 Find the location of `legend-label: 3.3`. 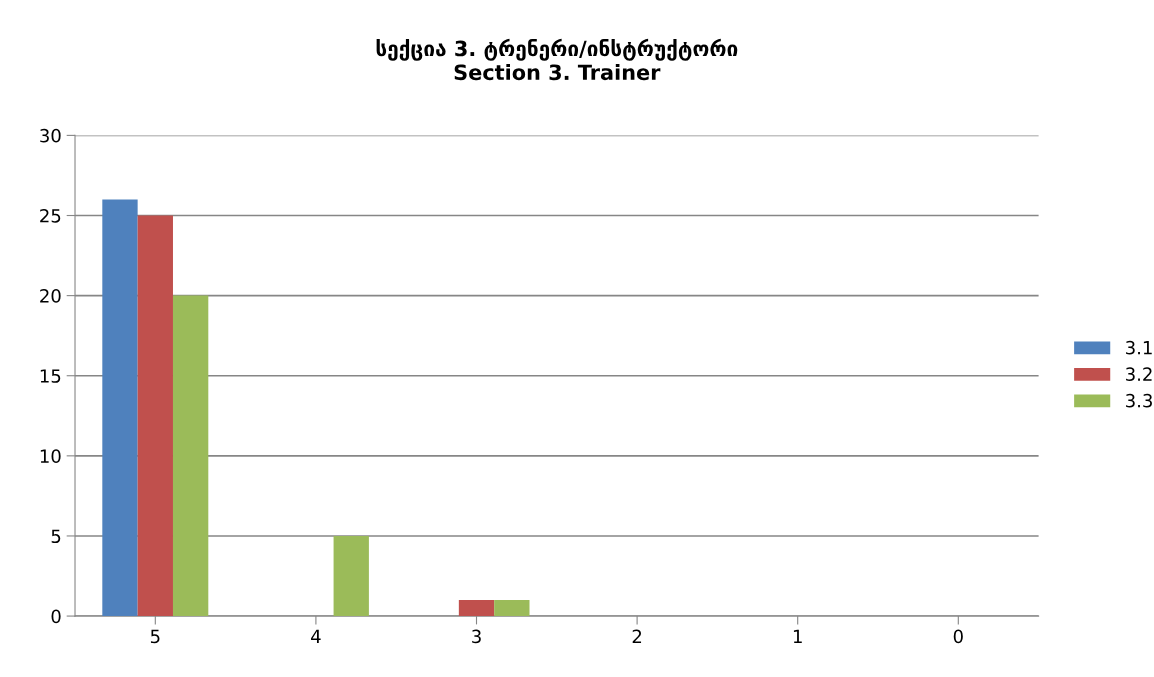

legend-label: 3.3 is located at coordinates (1139, 400).